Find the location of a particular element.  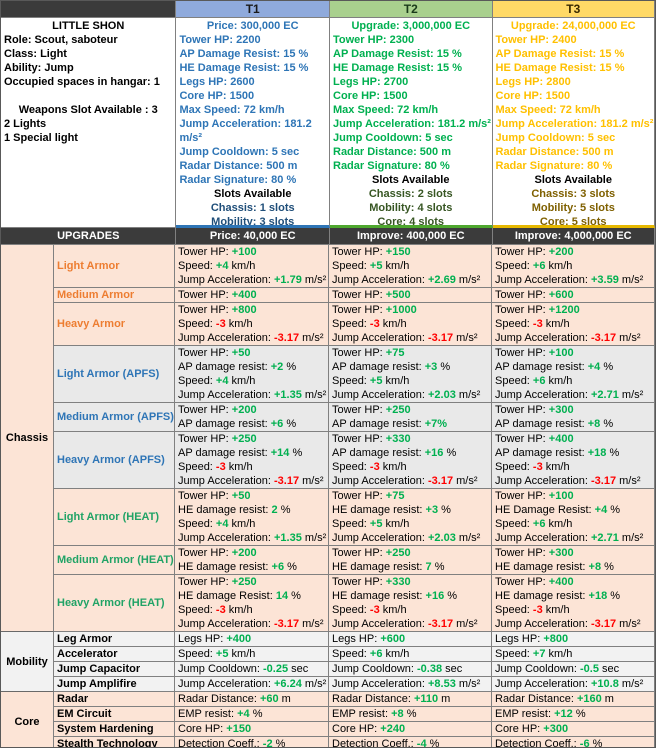

upgrade-cell-t2: Jump Cooldown: -0.38 sec is located at coordinates (410, 669).